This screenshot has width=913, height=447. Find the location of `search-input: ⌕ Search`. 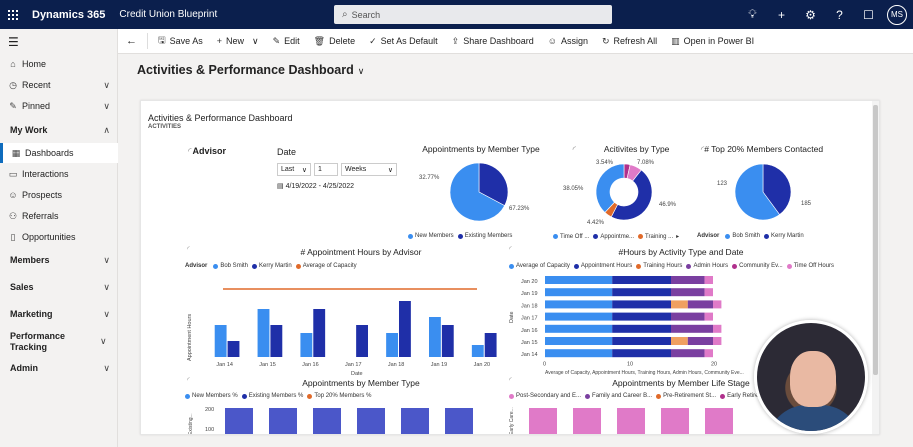

search-input: ⌕ Search is located at coordinates (473, 14).